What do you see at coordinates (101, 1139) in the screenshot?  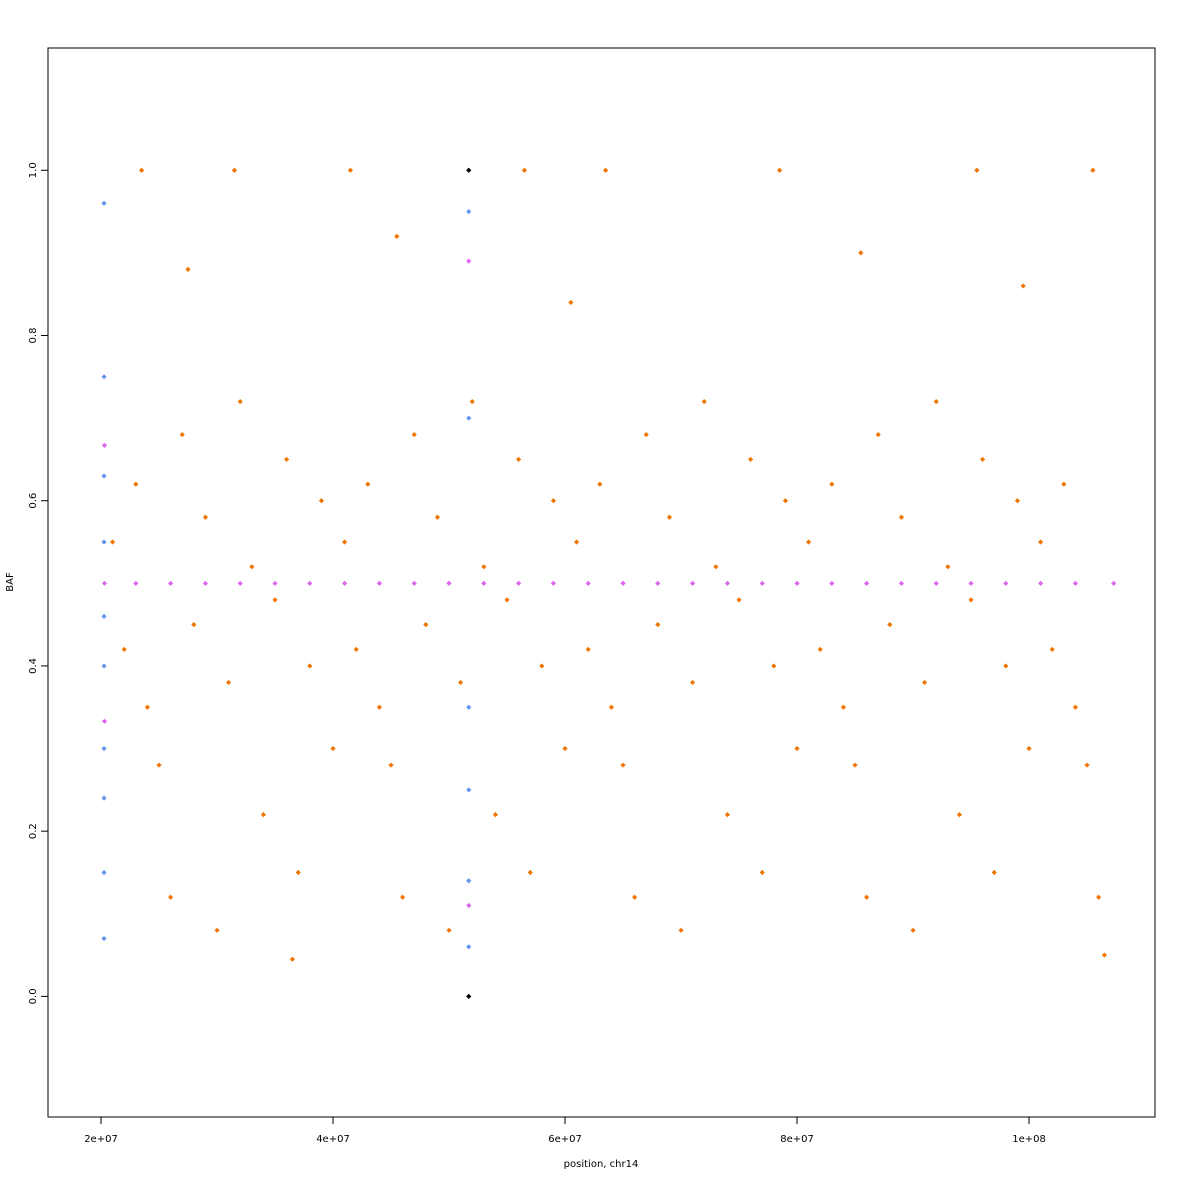 I see `x-tick-label: 2e+07` at bounding box center [101, 1139].